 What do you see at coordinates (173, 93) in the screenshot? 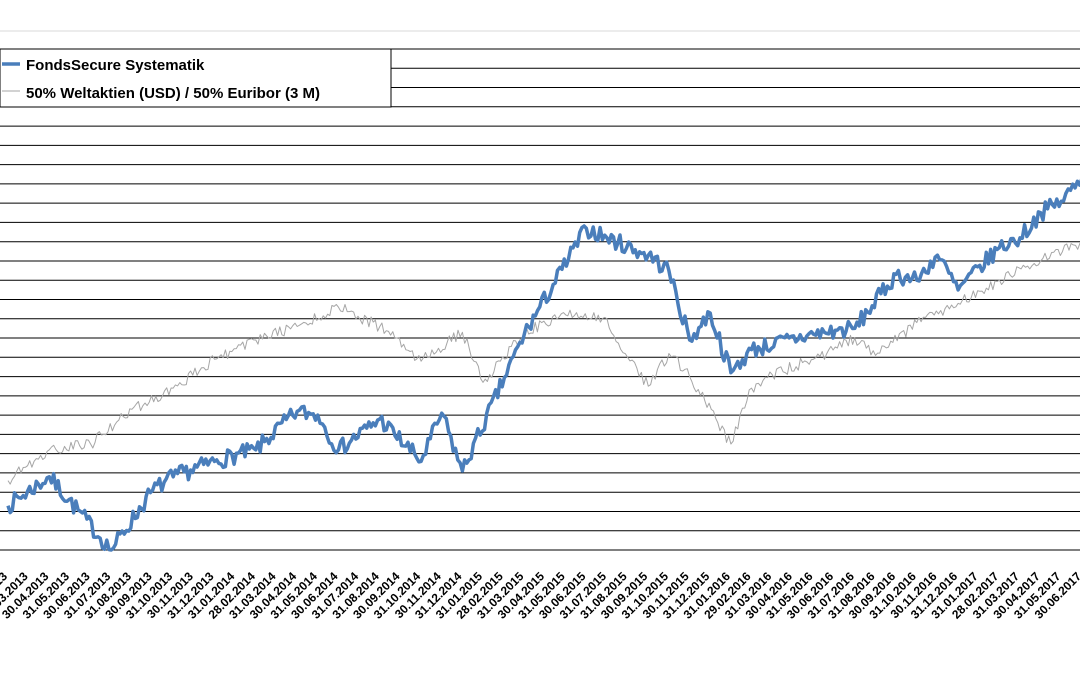
I see `legend-label-benchmark: 50% Weltaktien (USD) / 50% Euribor (3 M)` at bounding box center [173, 93].